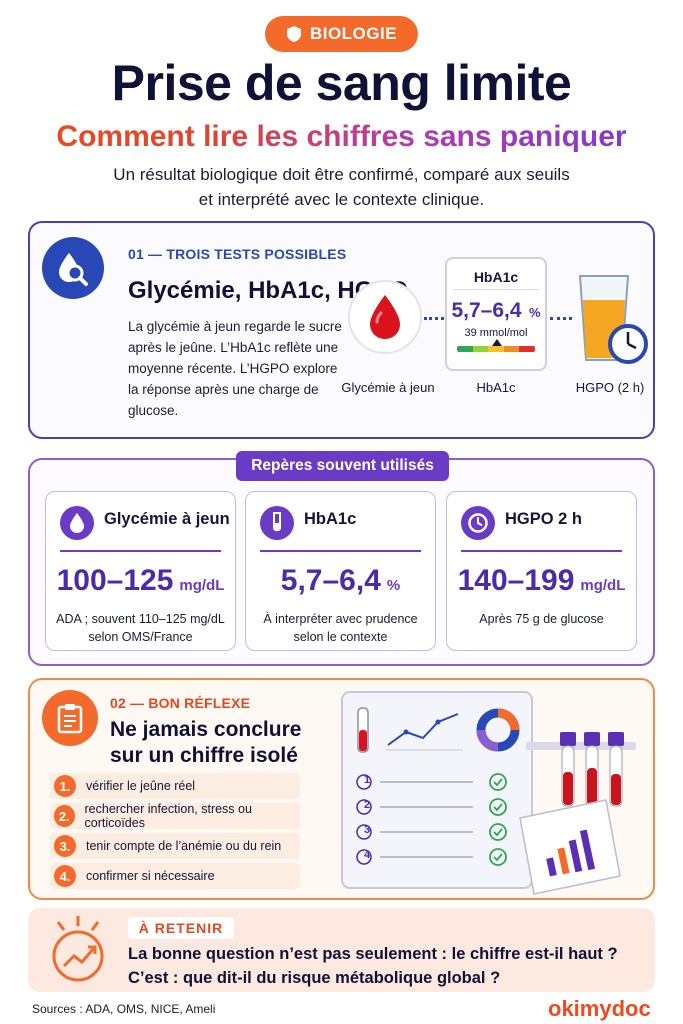  I want to click on hba1c-gauge-box: HbA1c 5,7–6,4 % 39 mmol/mol, so click(496, 314).